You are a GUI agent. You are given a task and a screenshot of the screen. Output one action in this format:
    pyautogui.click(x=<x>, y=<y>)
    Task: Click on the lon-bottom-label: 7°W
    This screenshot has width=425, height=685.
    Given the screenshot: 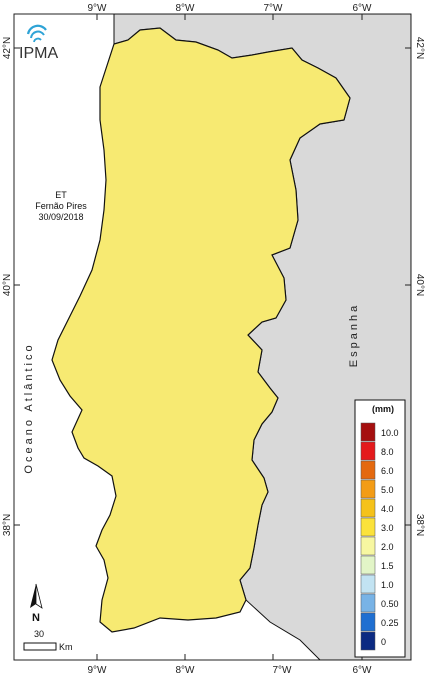 What is the action you would take?
    pyautogui.click(x=283, y=670)
    